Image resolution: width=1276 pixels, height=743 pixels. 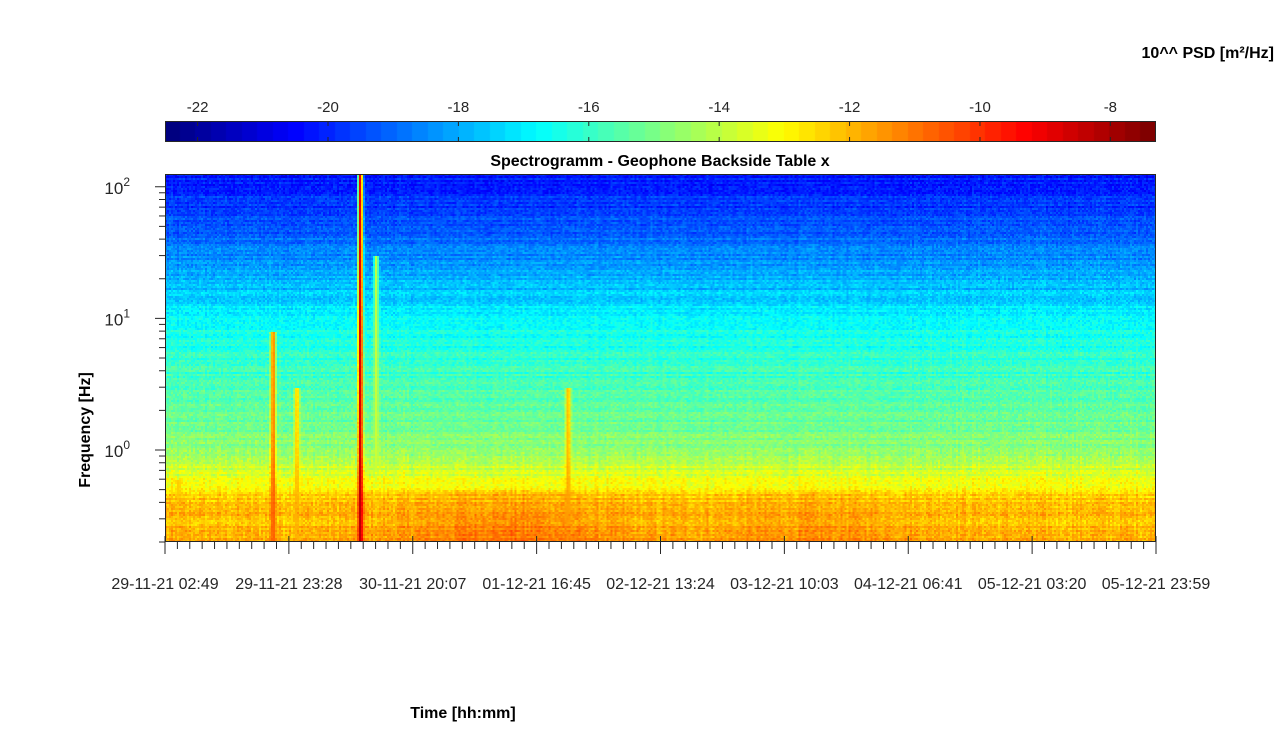 I want to click on colorbar-frame, so click(x=660, y=131).